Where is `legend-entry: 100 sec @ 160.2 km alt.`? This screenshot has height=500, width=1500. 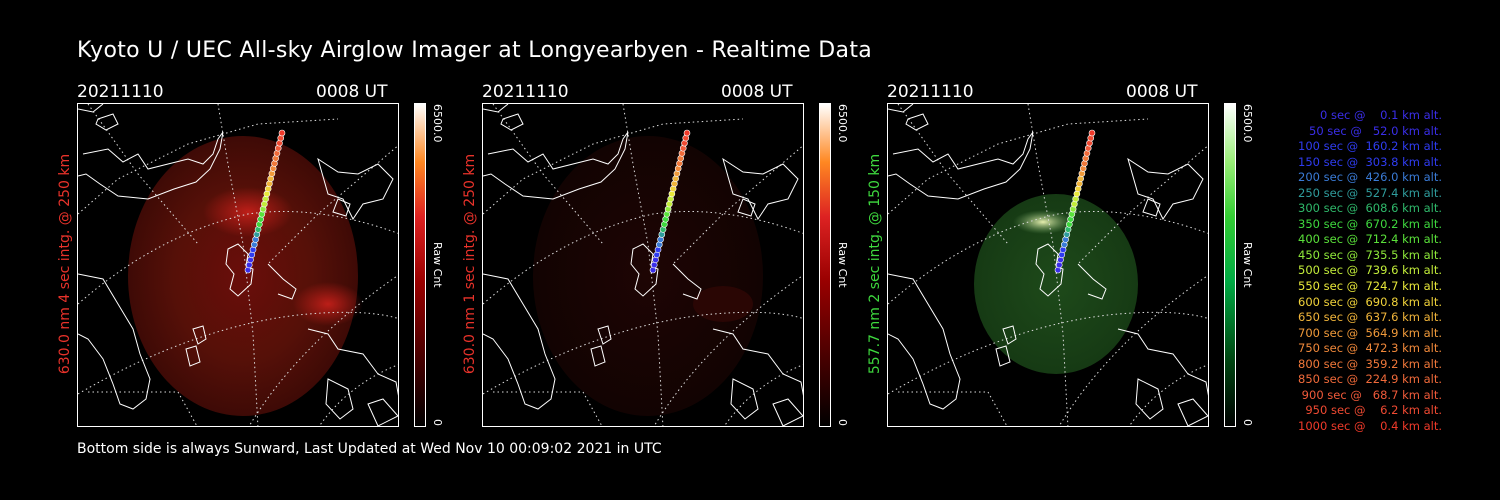 legend-entry: 100 sec @ 160.2 km alt. is located at coordinates (1368, 146).